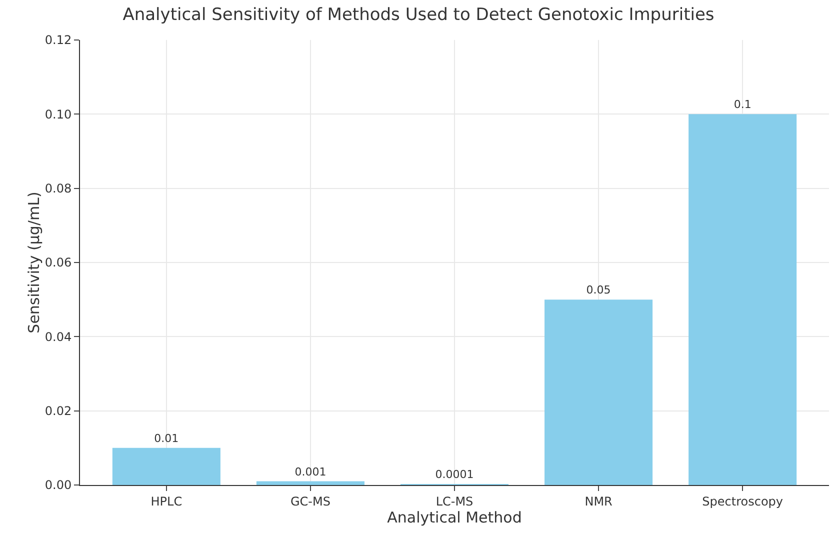  Describe the element at coordinates (58, 411) in the screenshot. I see `y-tick-label: 0.02` at that location.